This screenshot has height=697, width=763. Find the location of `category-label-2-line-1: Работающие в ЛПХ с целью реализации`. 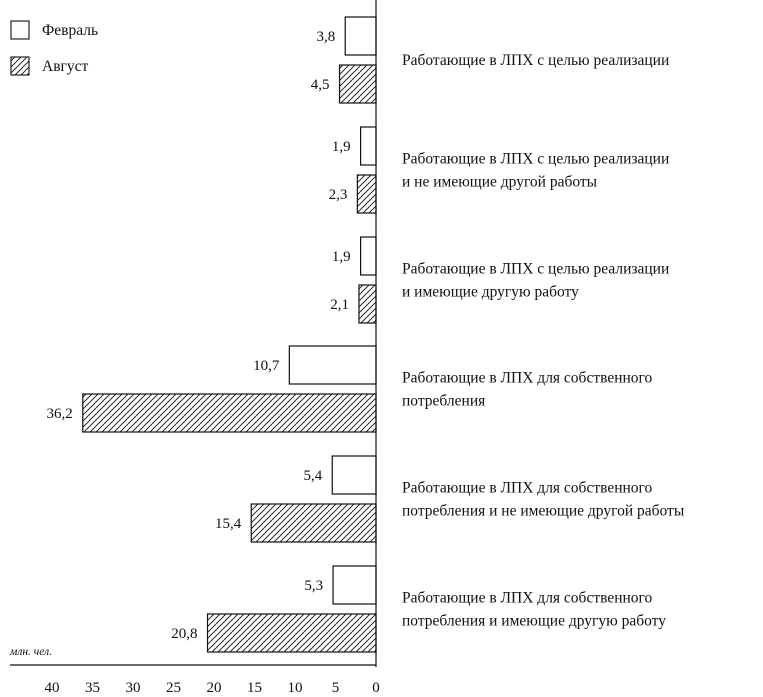

category-label-2-line-1: Работающие в ЛПХ с целью реализации is located at coordinates (535, 159).